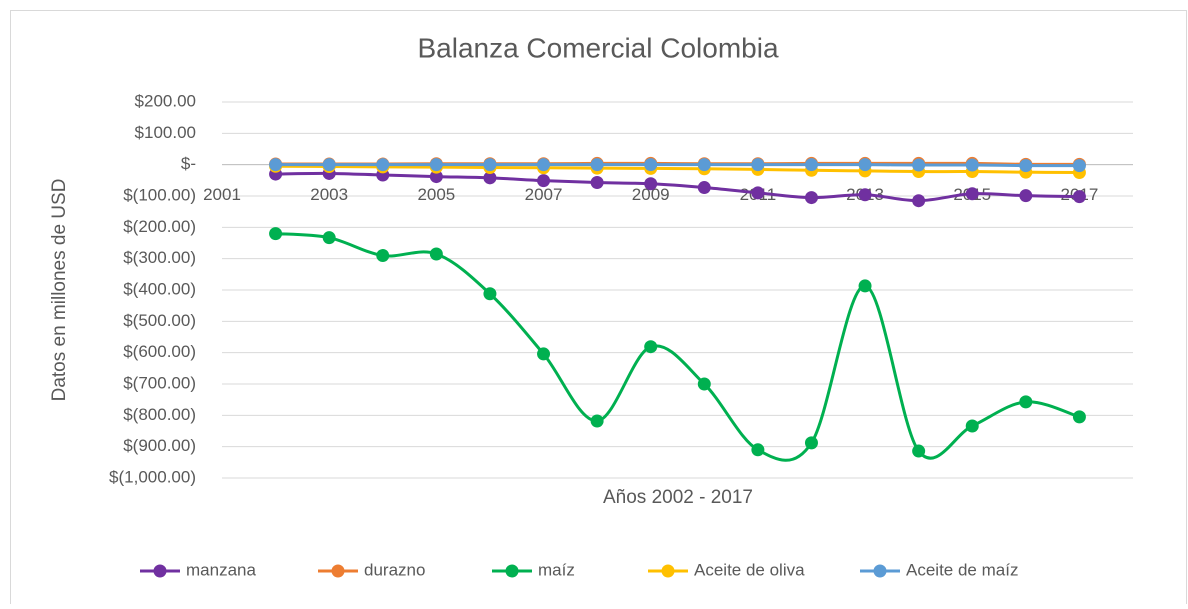  What do you see at coordinates (165, 100) in the screenshot?
I see `y-tick-label: $200.00` at bounding box center [165, 100].